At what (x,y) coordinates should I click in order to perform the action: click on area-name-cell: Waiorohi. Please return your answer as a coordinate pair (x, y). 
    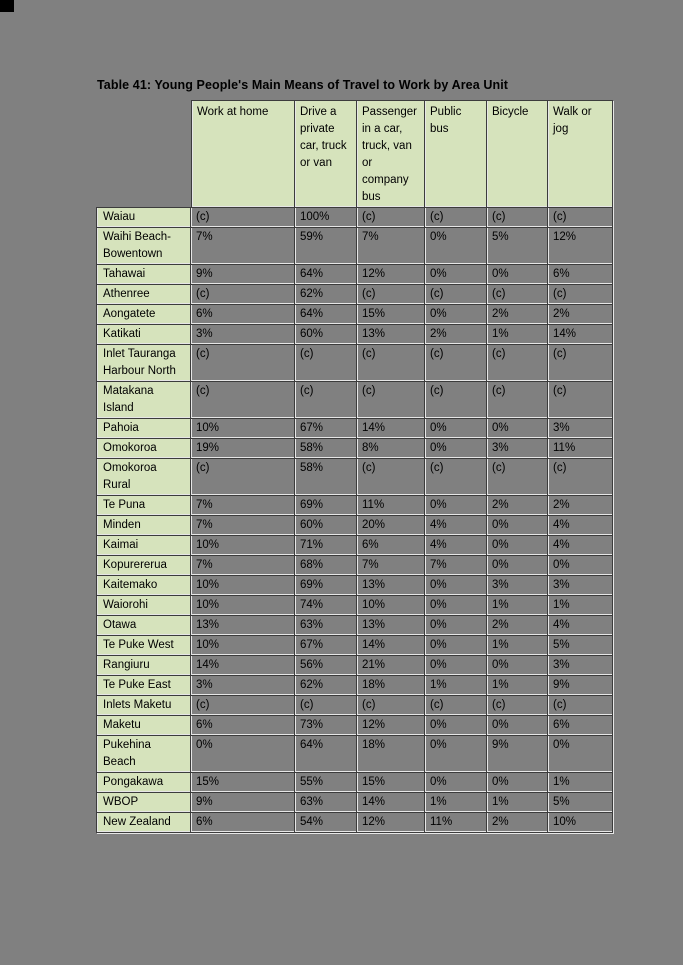
    Looking at the image, I should click on (143, 606).